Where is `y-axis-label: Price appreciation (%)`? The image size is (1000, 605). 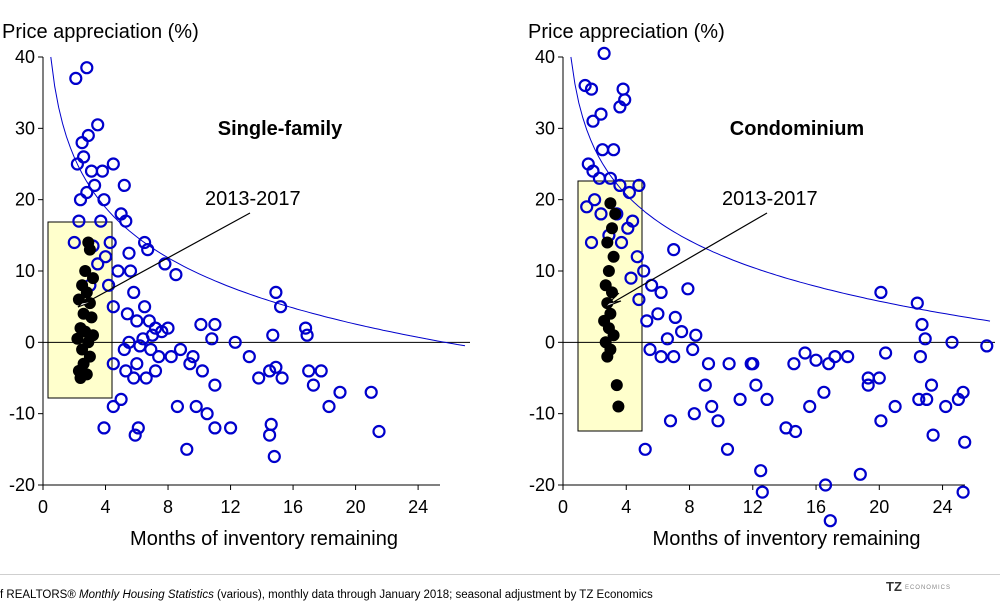
y-axis-label: Price appreciation (%) is located at coordinates (100, 32).